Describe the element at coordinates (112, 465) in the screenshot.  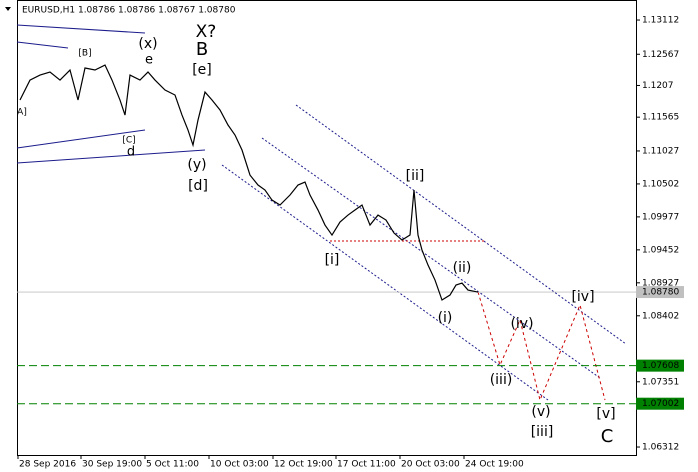
I see `x-tick-label: 30 Sep 19:00` at that location.